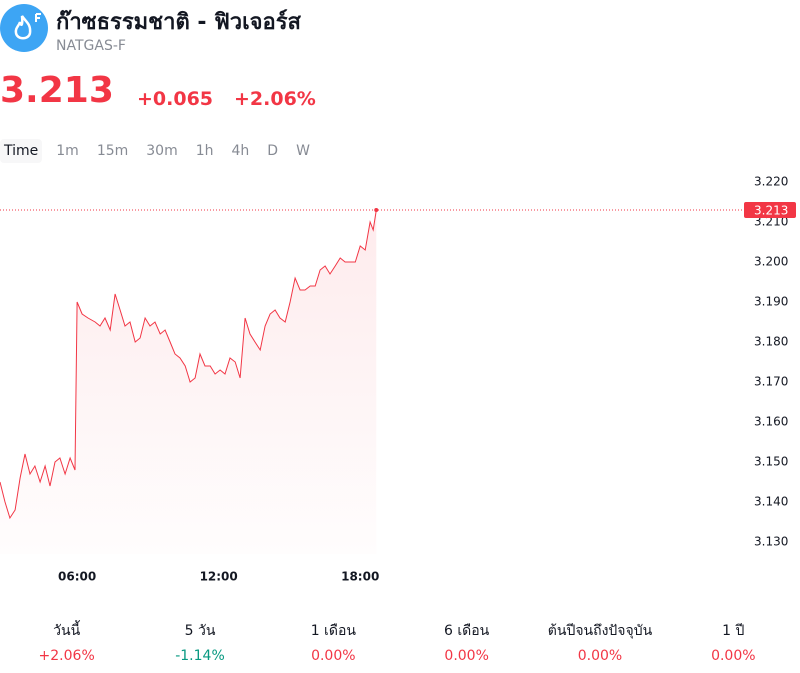  Describe the element at coordinates (771, 502) in the screenshot. I see `y-tick-label: 3.140` at that location.